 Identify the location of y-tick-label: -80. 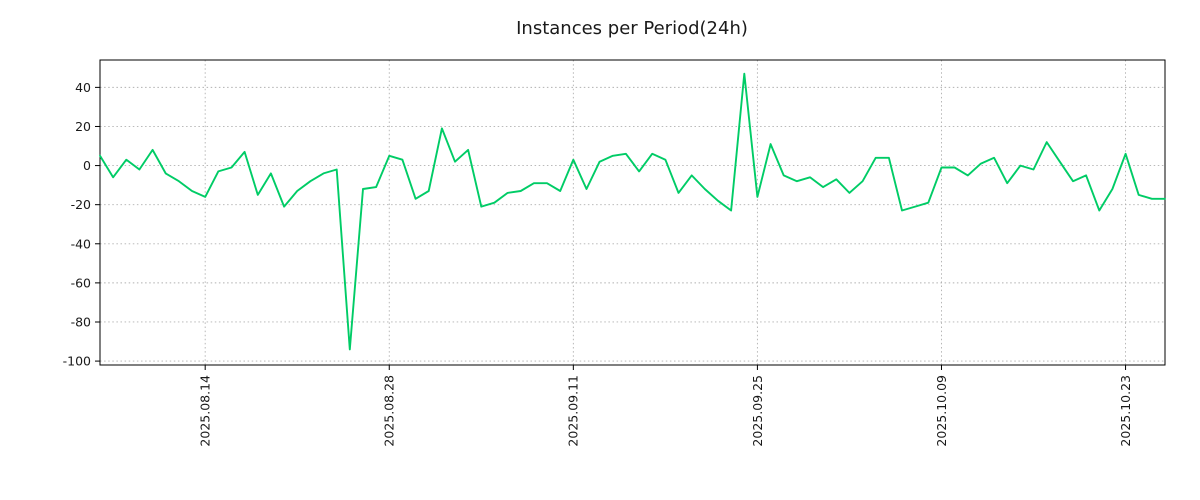
(81, 321).